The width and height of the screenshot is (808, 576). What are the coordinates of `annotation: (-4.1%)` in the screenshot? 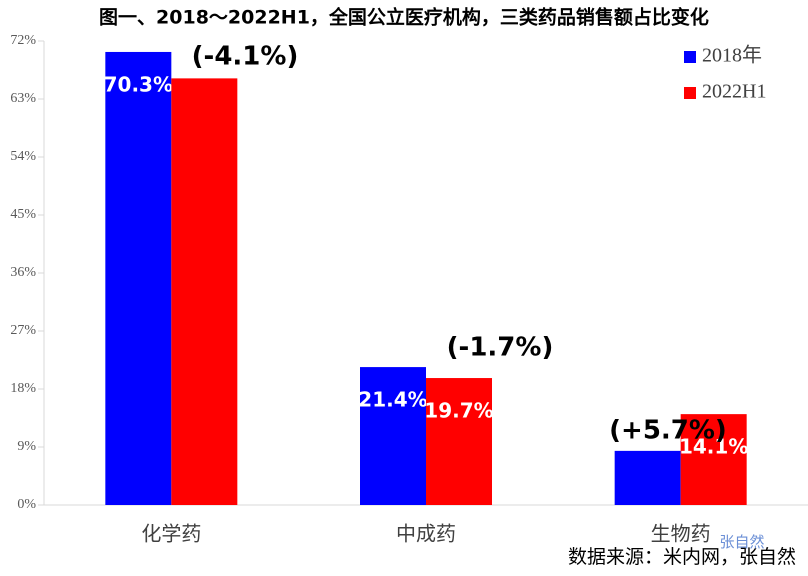 It's located at (245, 57).